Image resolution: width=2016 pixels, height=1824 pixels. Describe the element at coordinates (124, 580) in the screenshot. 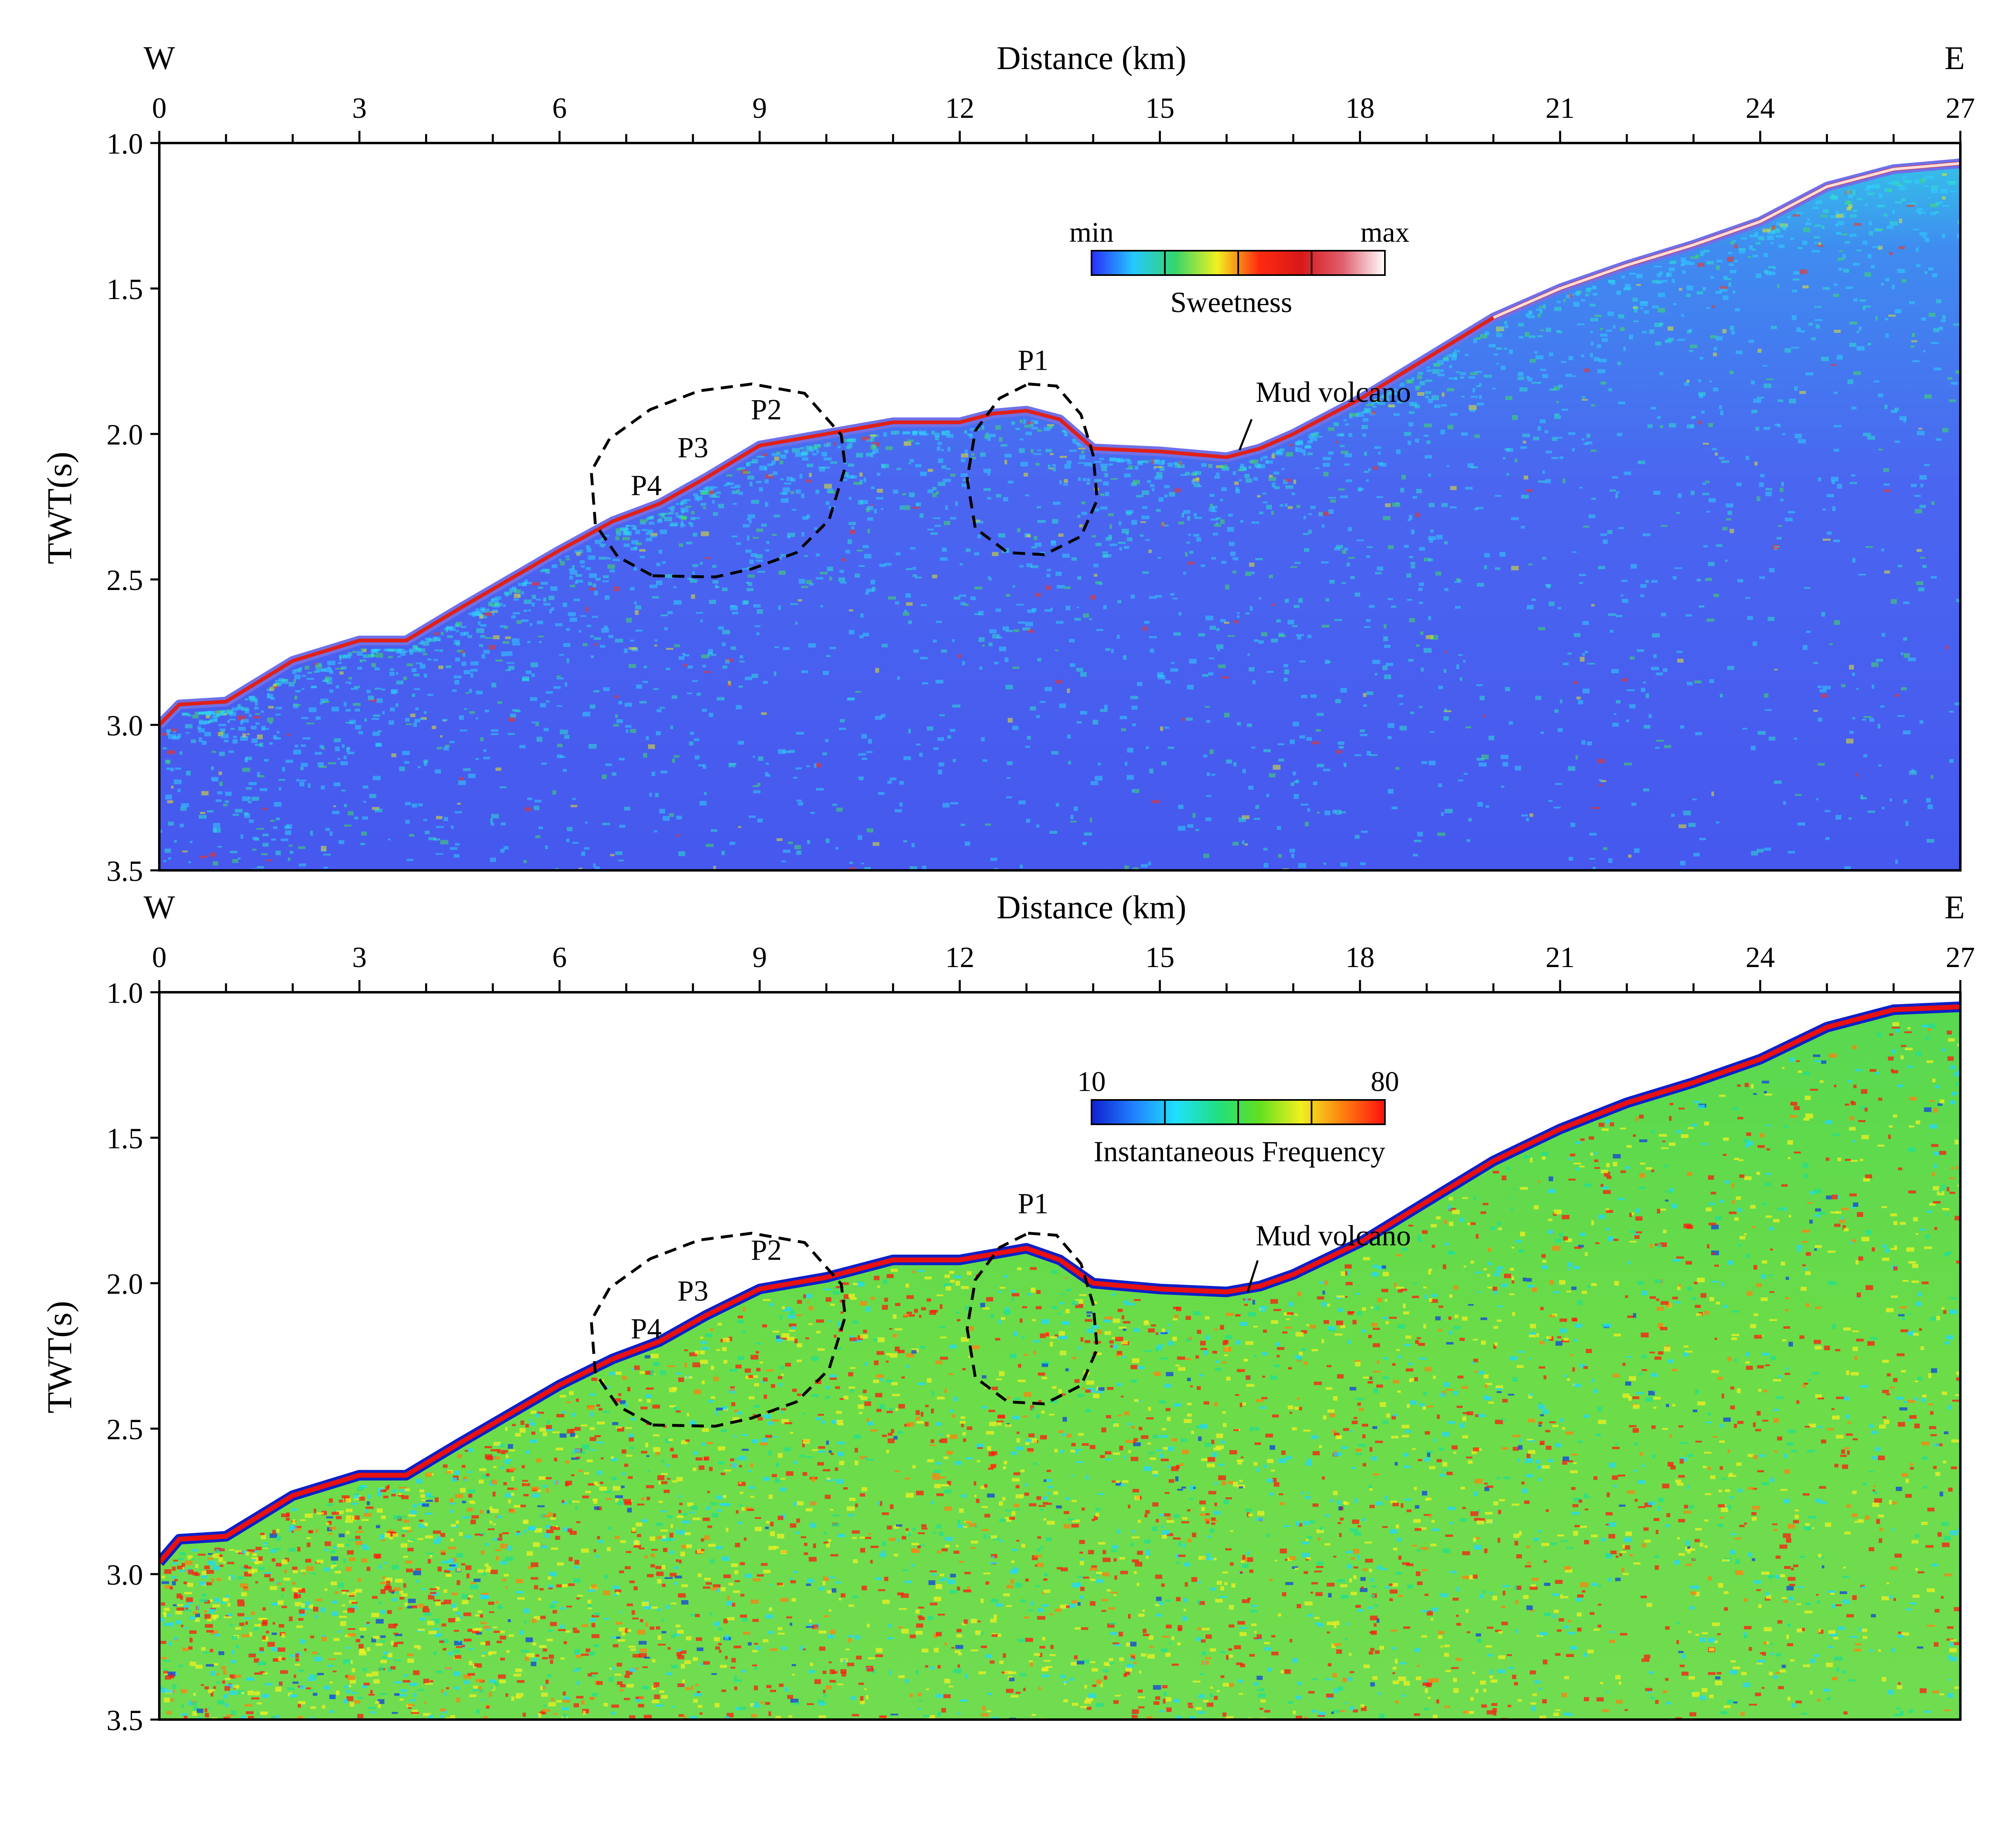

I see `y-tick-label: 2.5` at that location.